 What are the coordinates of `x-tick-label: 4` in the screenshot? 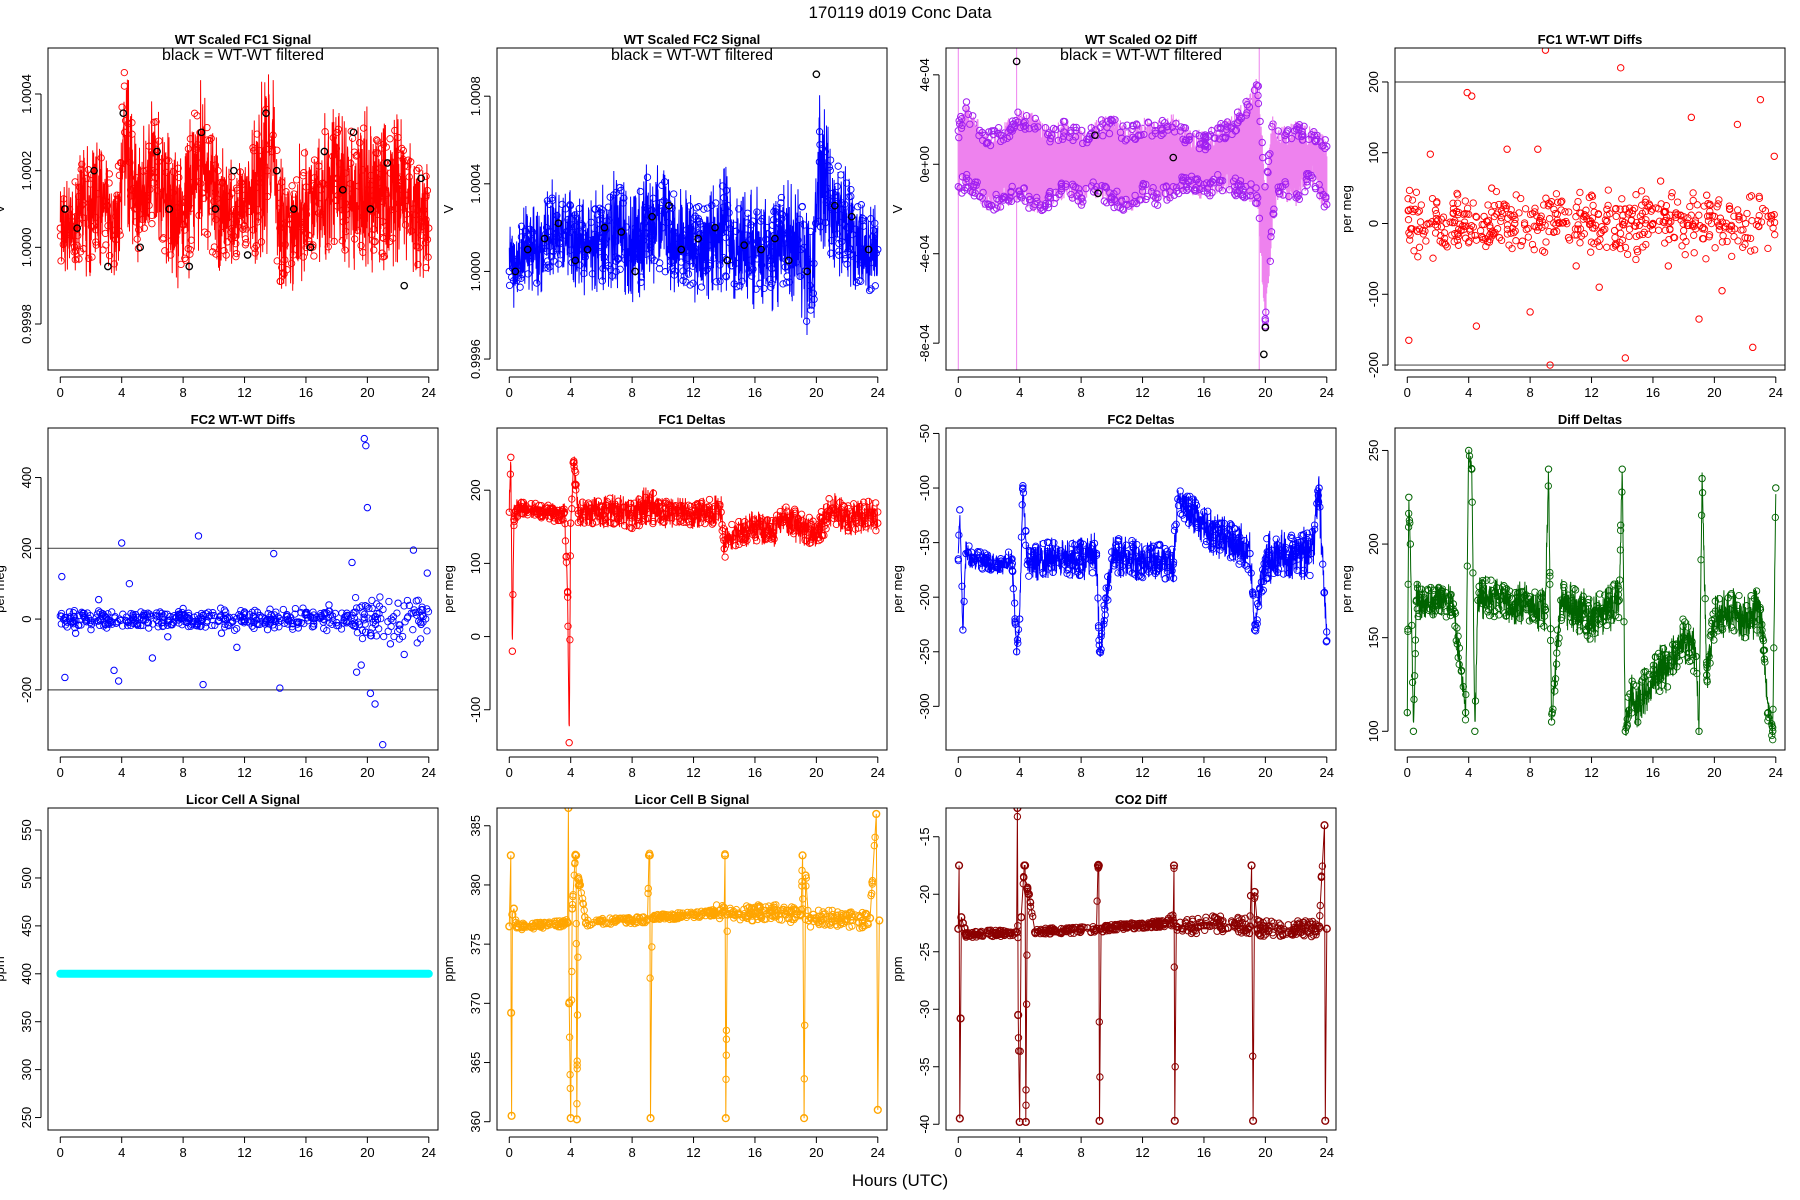 It's located at (121, 1152).